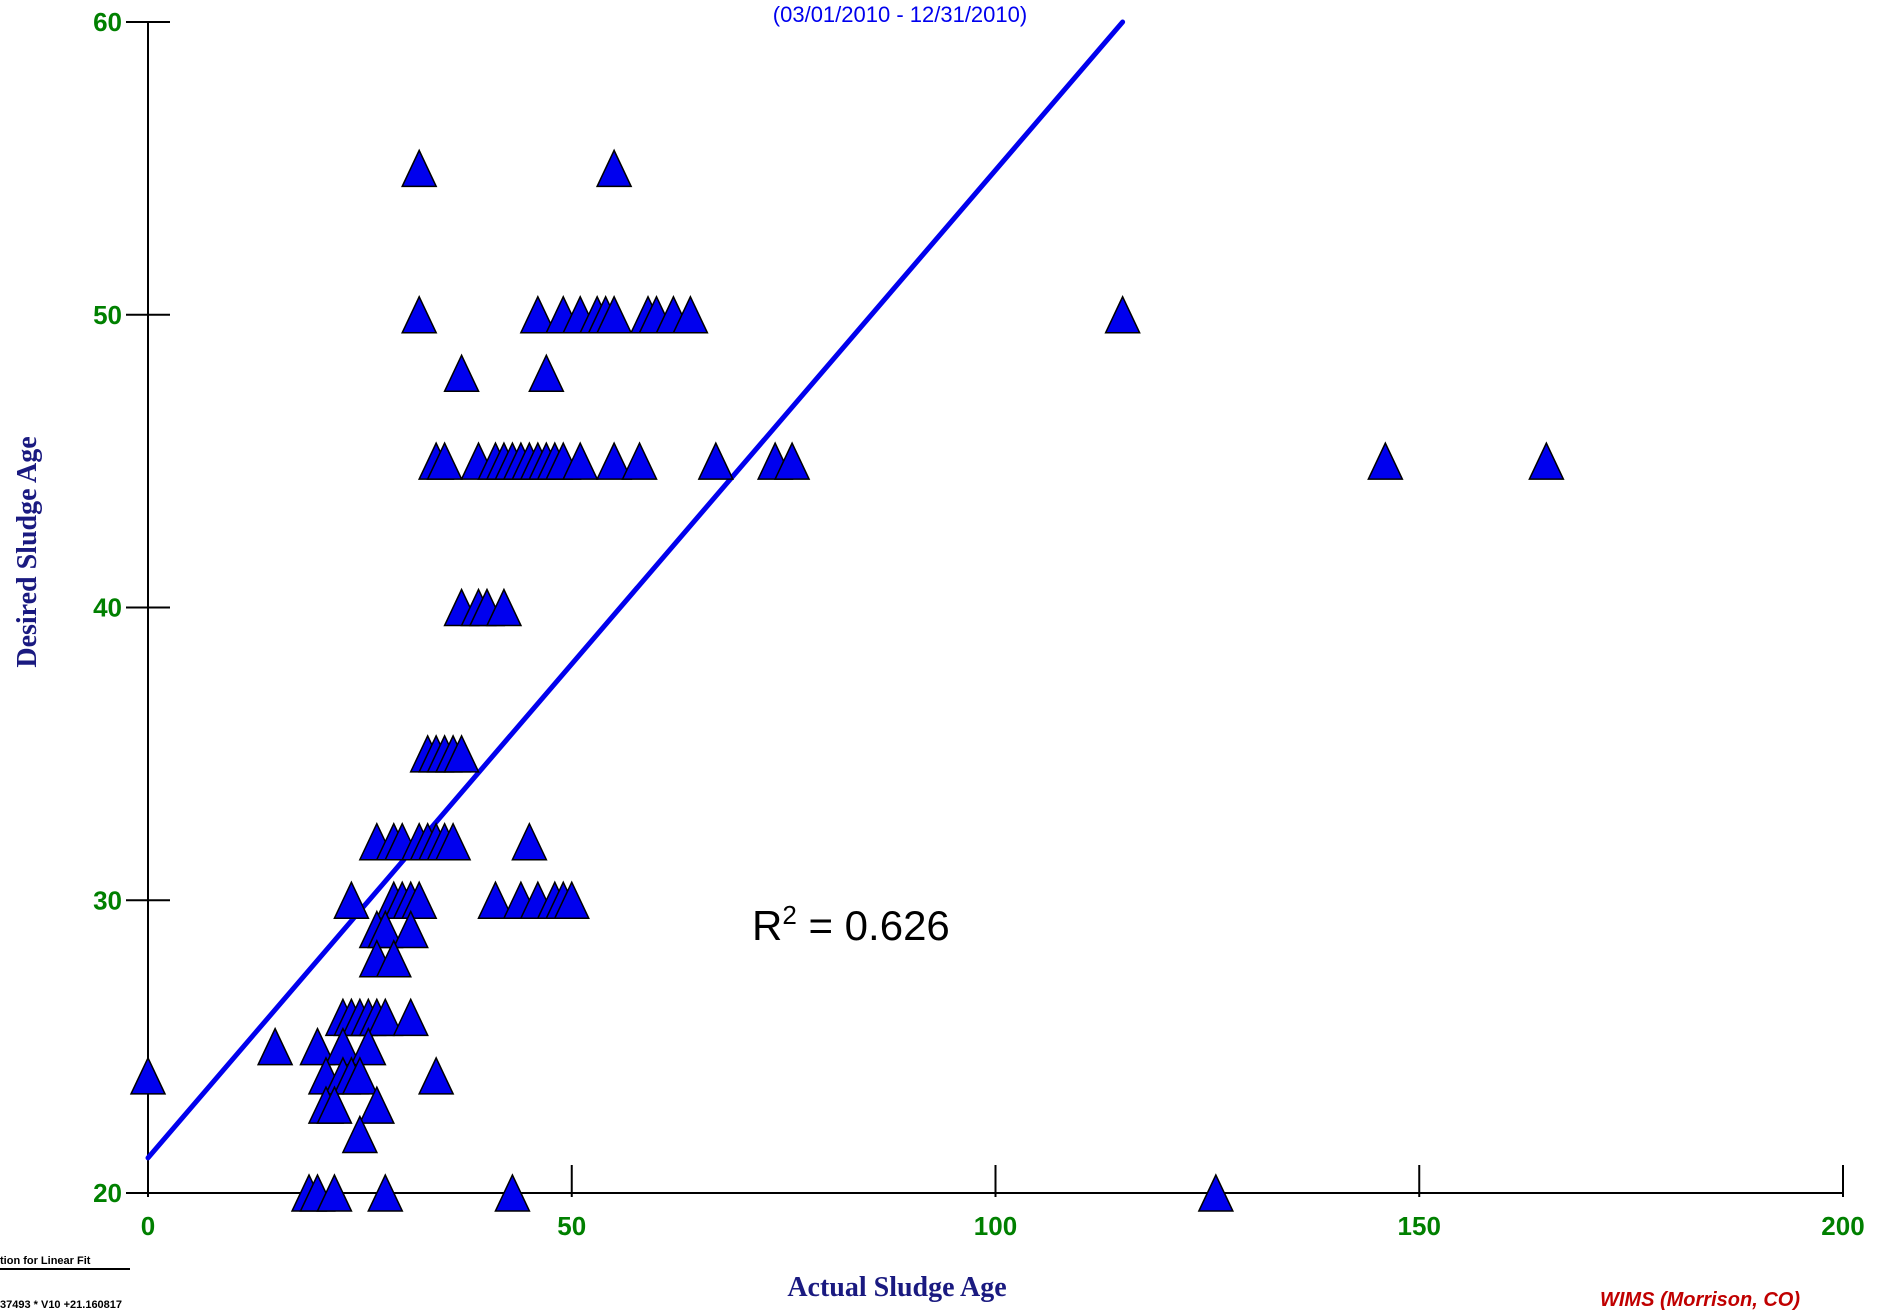 This screenshot has width=1881, height=1314. Describe the element at coordinates (107, 608) in the screenshot. I see `y-tick-label: 40` at that location.